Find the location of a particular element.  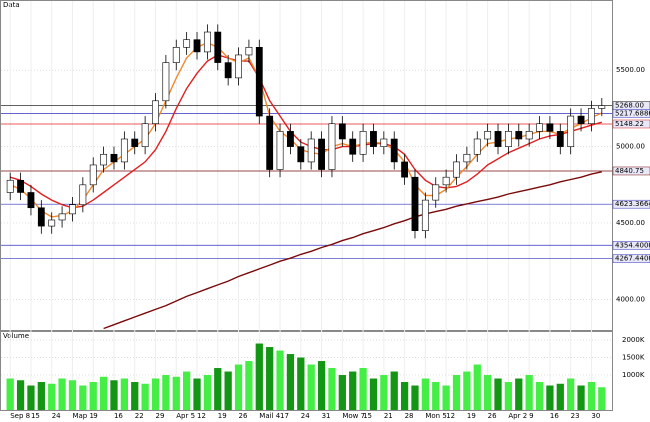

y-tick-label: 4000.00 is located at coordinates (630, 299).